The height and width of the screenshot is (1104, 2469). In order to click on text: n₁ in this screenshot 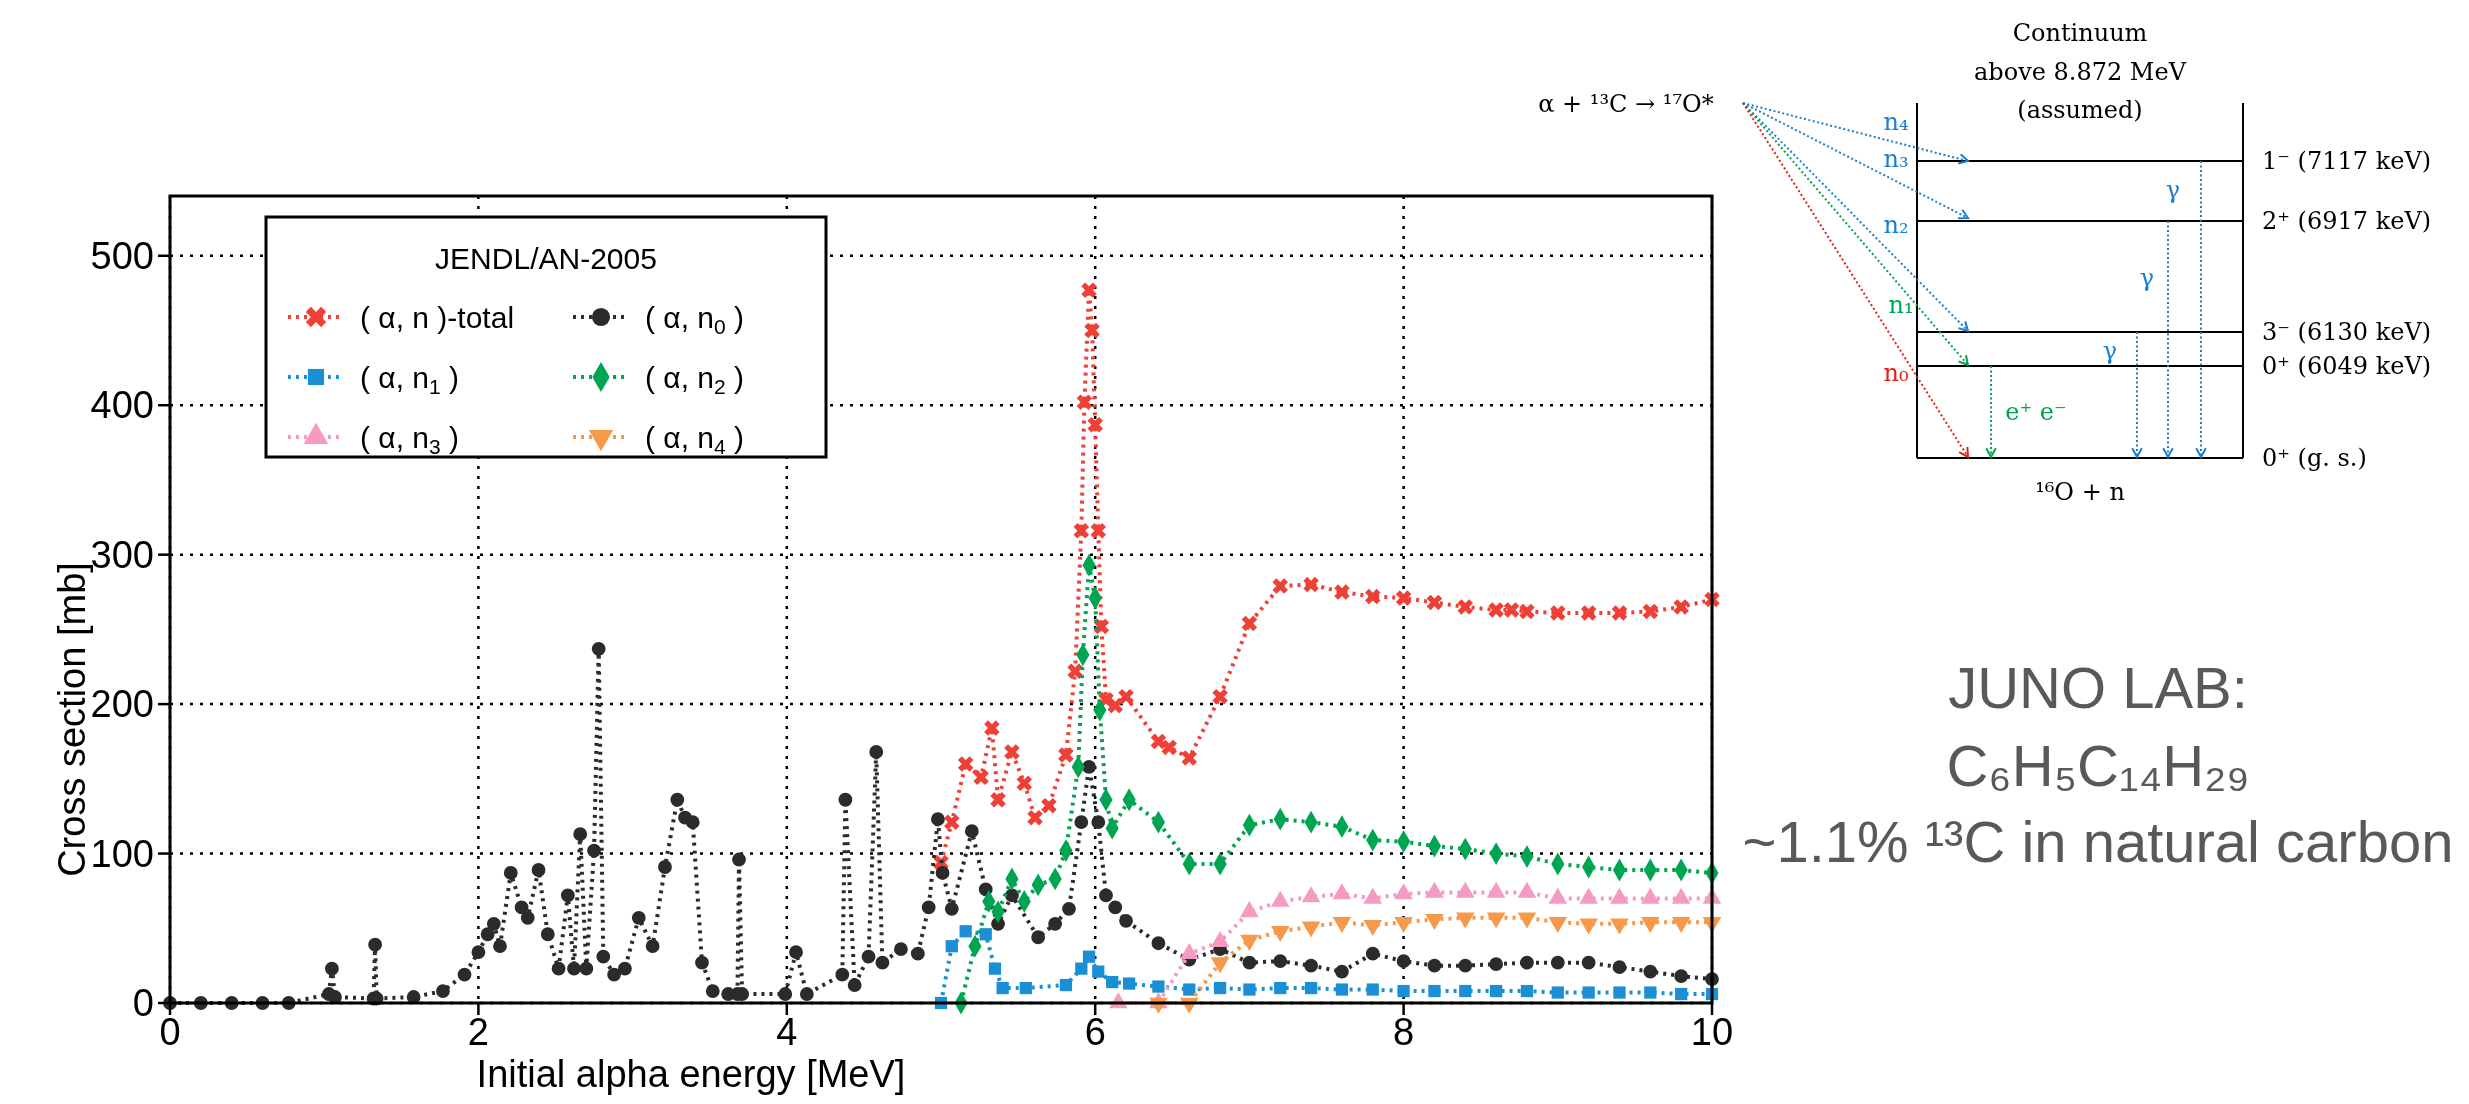, I will do `click(1901, 305)`.